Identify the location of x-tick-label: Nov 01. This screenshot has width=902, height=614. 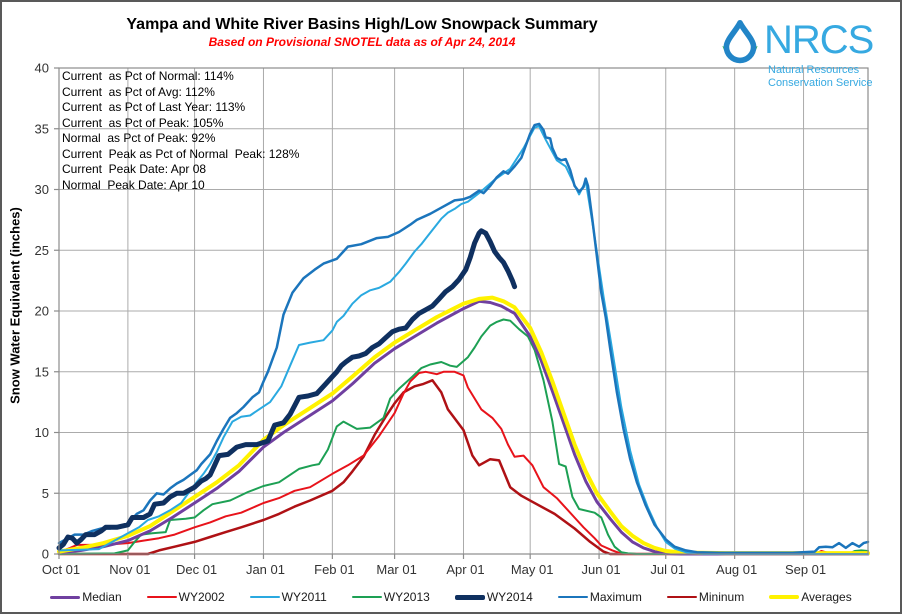
(129, 569).